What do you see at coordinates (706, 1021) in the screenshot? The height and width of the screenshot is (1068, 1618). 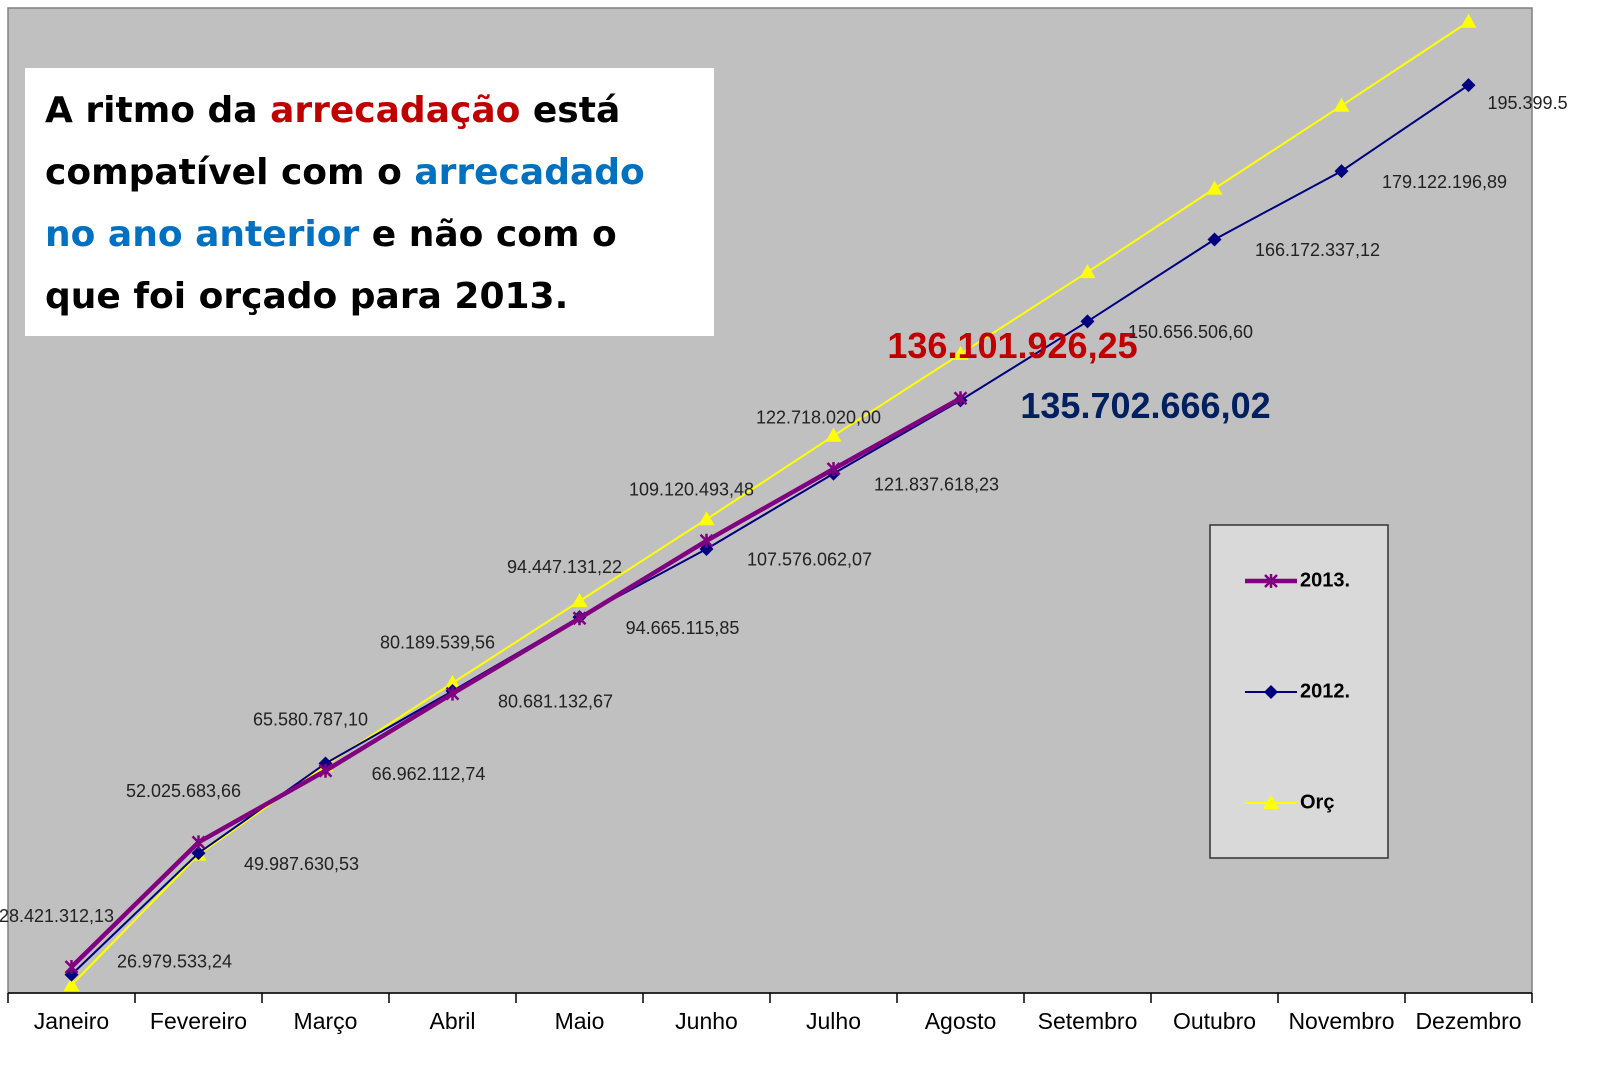 I see `x-tick-label: Junho` at bounding box center [706, 1021].